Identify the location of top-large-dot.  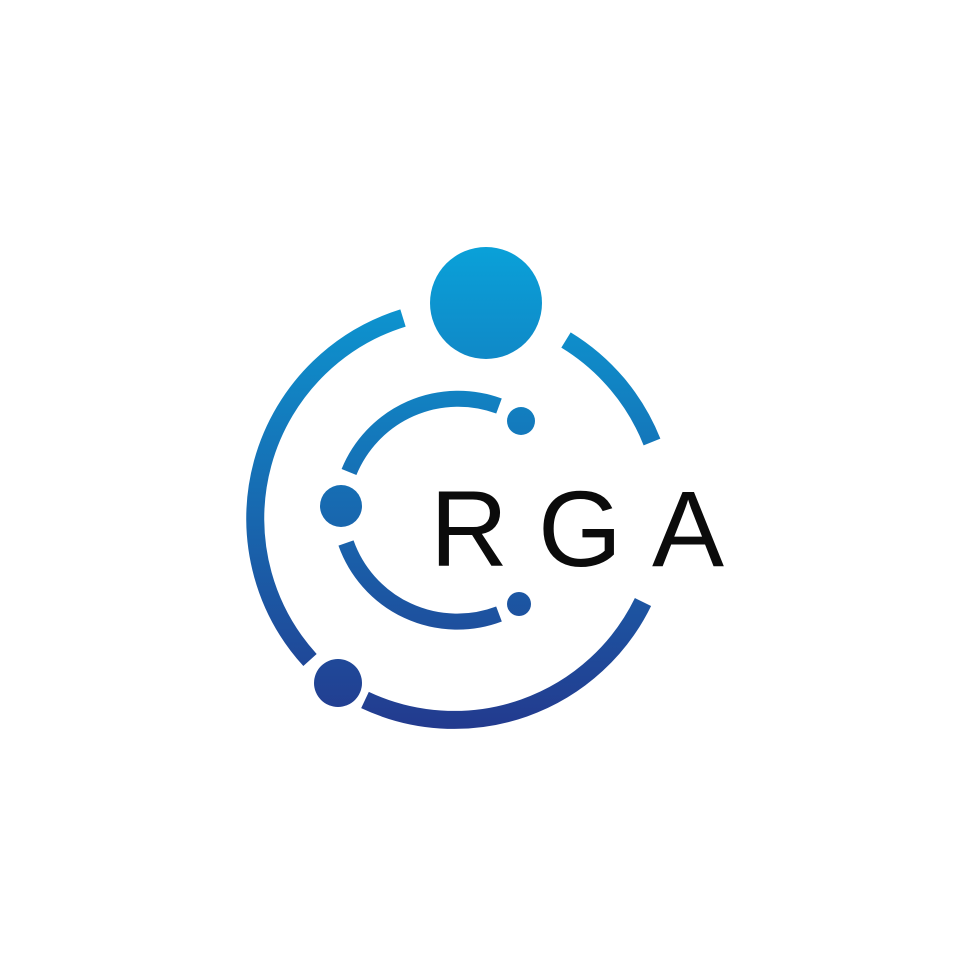
(486, 303).